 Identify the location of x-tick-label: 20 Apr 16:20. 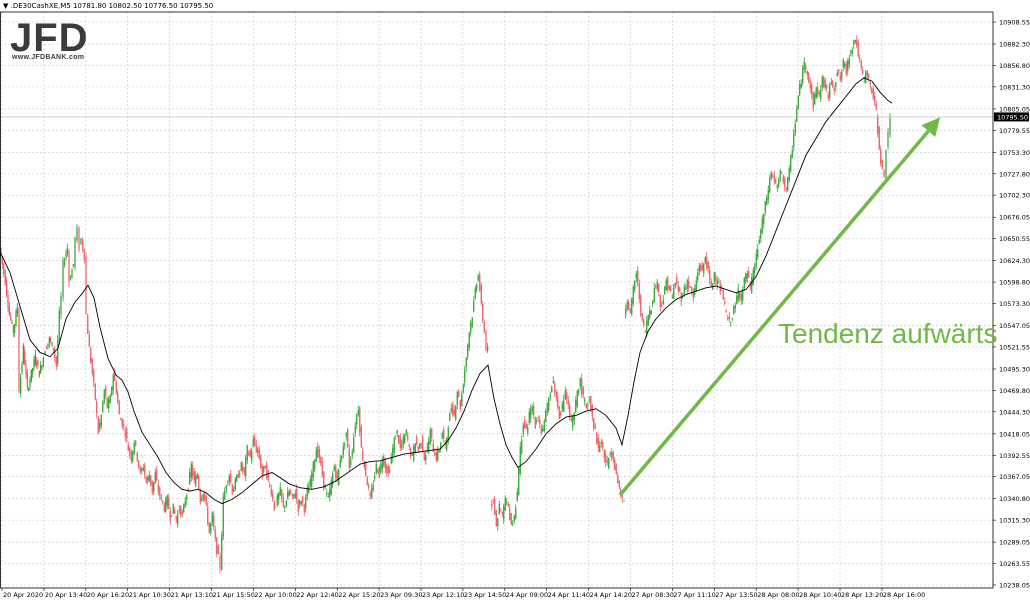
(108, 595).